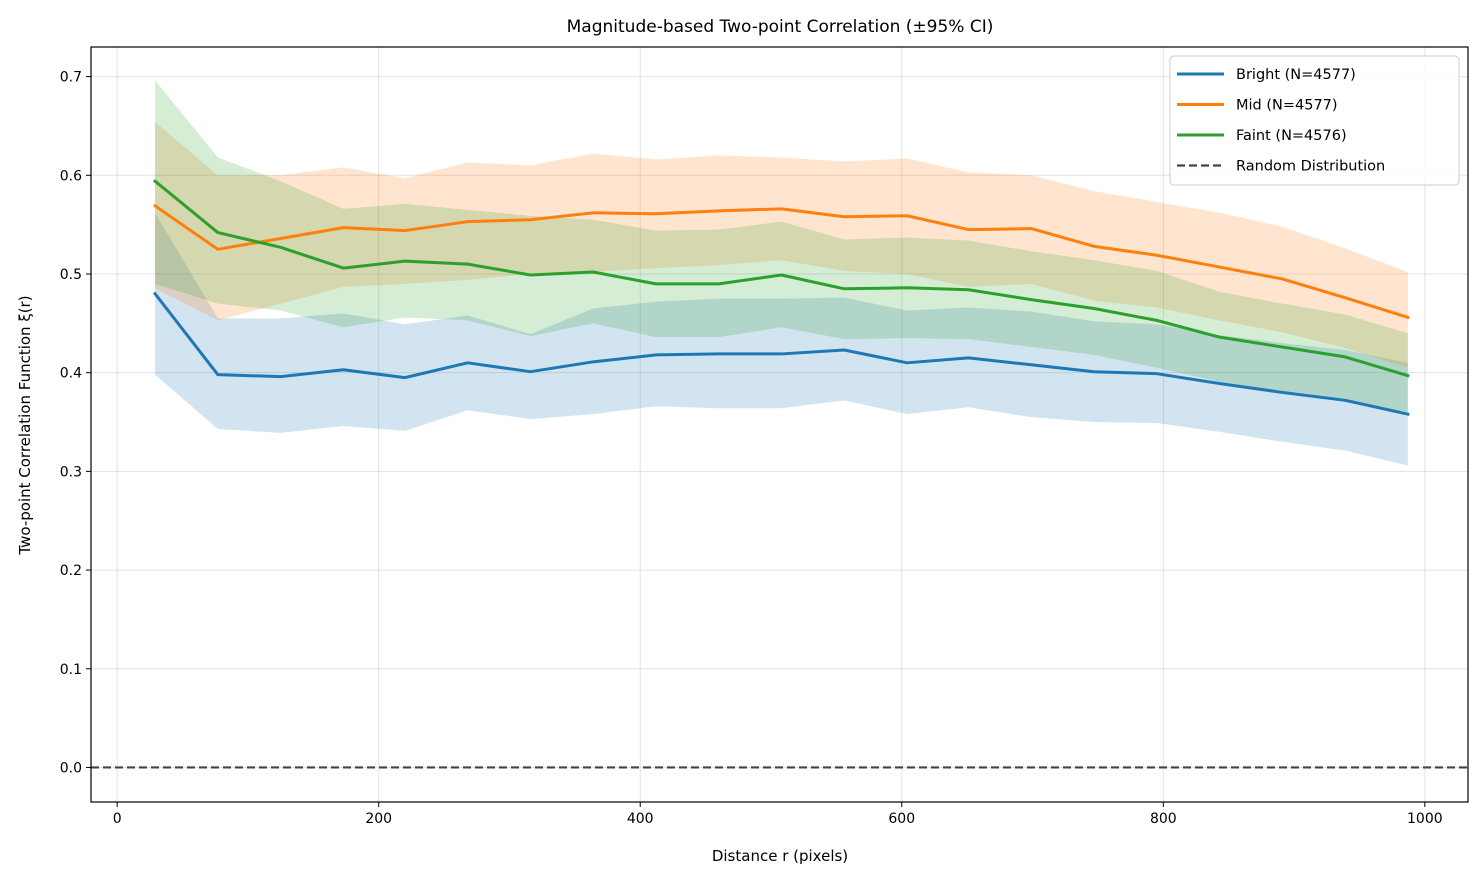 This screenshot has height=881, width=1484. What do you see at coordinates (1296, 75) in the screenshot?
I see `legend-label-1: Bright (N=4577)` at bounding box center [1296, 75].